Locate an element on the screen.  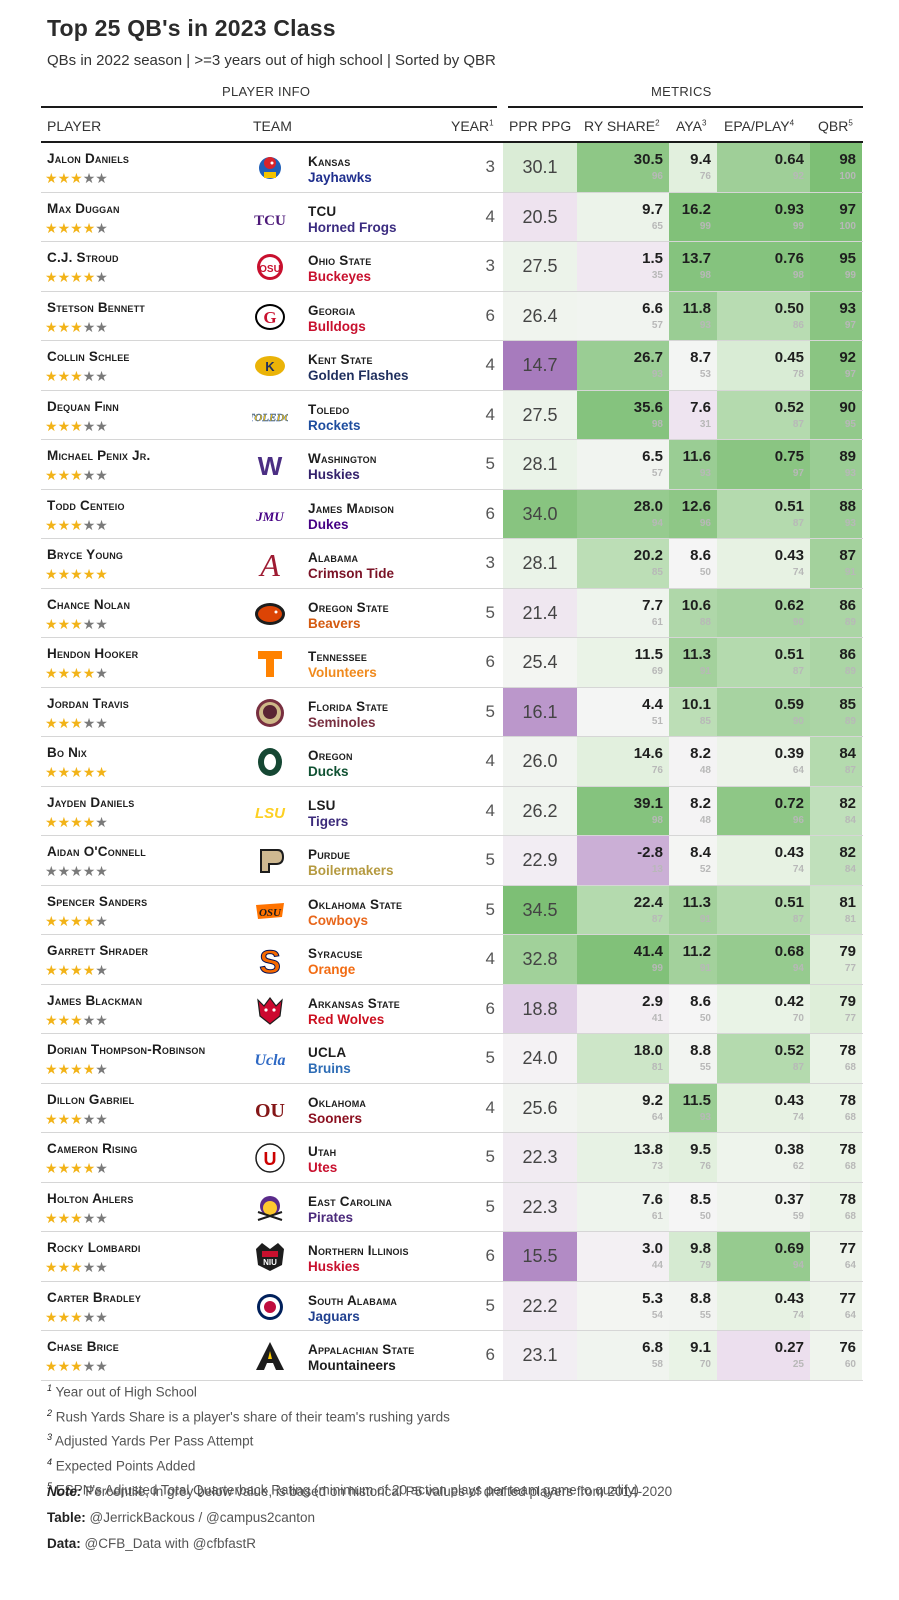
red-wolf-icon is located at coordinates (270, 1010).